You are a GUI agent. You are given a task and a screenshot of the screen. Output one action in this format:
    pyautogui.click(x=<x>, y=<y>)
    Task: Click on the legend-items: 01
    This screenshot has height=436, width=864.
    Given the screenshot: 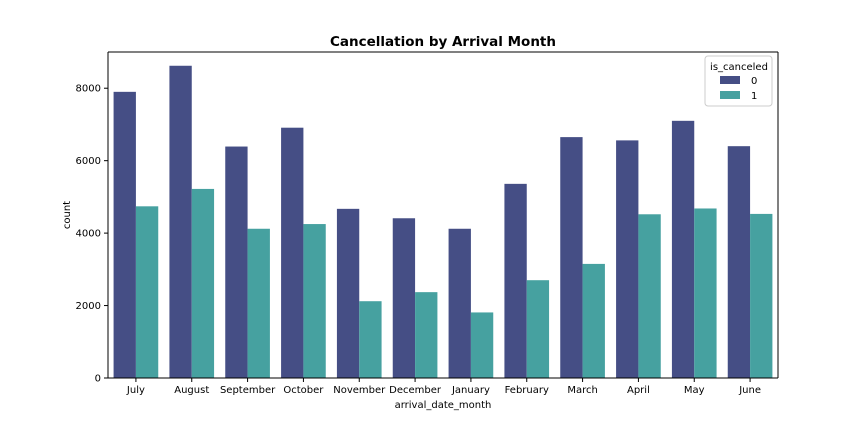 What is the action you would take?
    pyautogui.click(x=738, y=89)
    